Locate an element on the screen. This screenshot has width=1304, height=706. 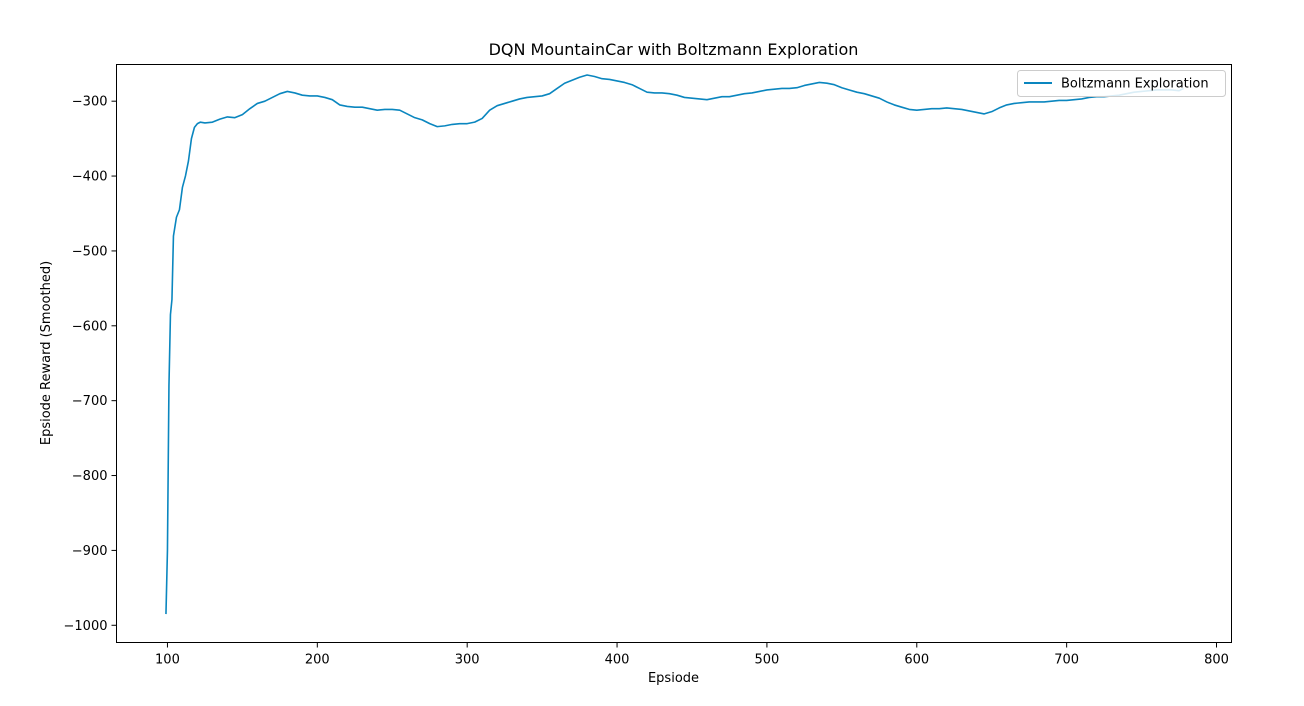
y-tick-label: −900 is located at coordinates (90, 551).